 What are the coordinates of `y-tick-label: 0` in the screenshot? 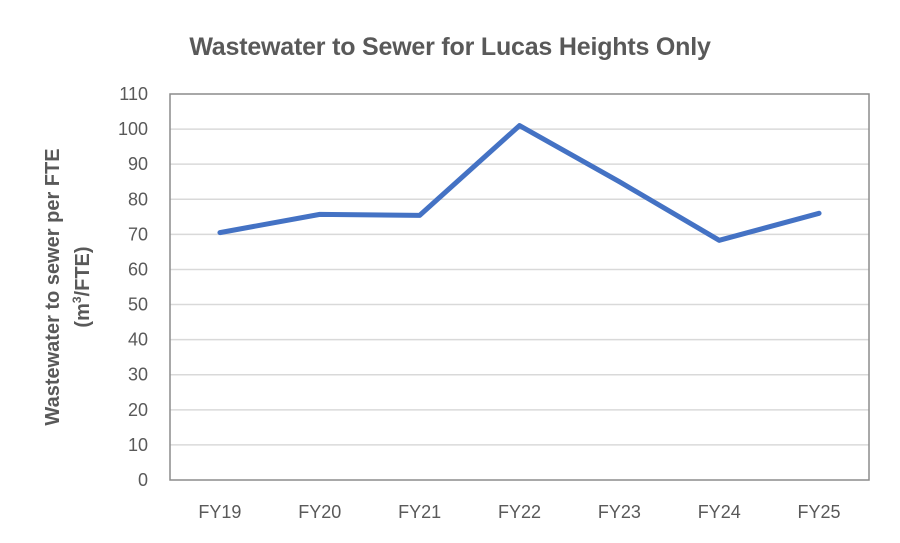 It's located at (143, 480).